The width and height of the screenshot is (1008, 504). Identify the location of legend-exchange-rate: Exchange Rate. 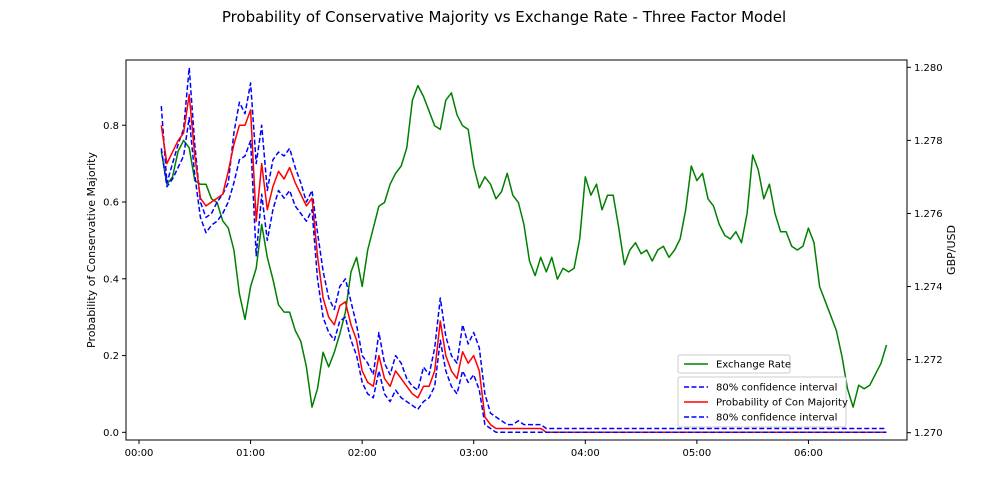
(734, 364).